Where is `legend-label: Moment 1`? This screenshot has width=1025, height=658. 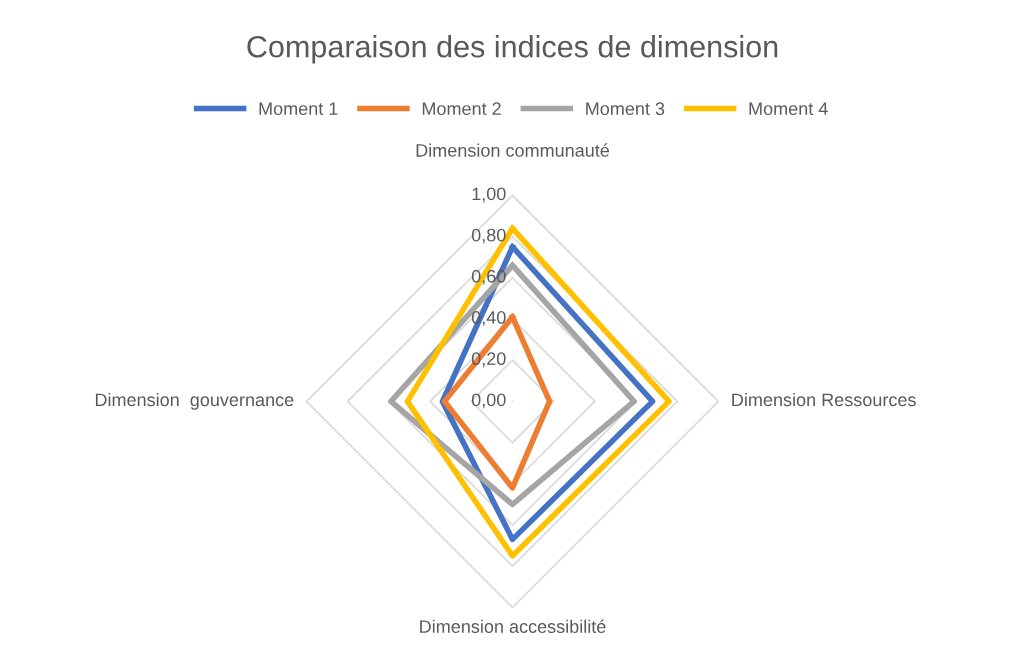 legend-label: Moment 1 is located at coordinates (298, 109).